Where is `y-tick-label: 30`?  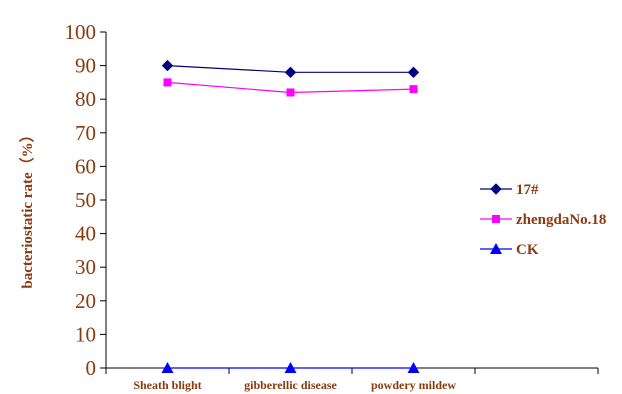
y-tick-label: 30 is located at coordinates (85, 267).